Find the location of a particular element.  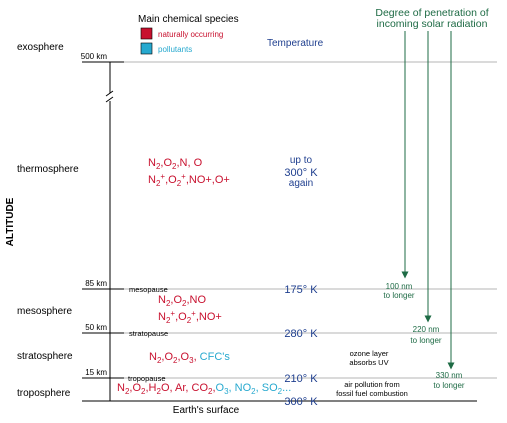

temp-stratopause: 280° K is located at coordinates (301, 334).